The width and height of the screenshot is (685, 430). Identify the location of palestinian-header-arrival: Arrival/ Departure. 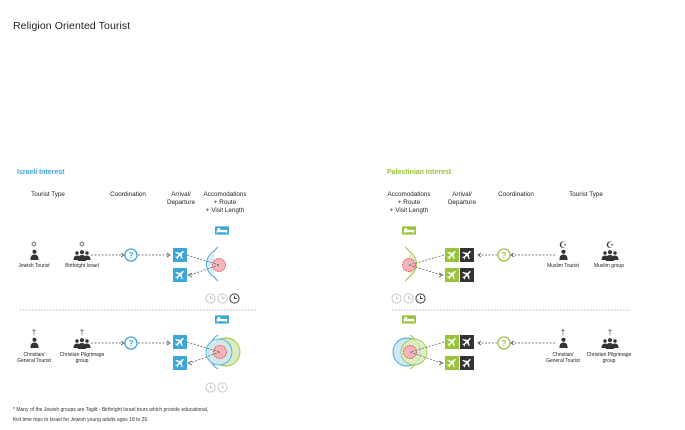
(461, 198).